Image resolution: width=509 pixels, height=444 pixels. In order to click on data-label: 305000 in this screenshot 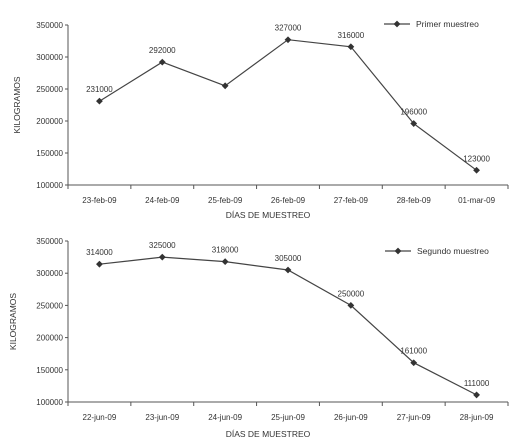, I will do `click(288, 258)`.